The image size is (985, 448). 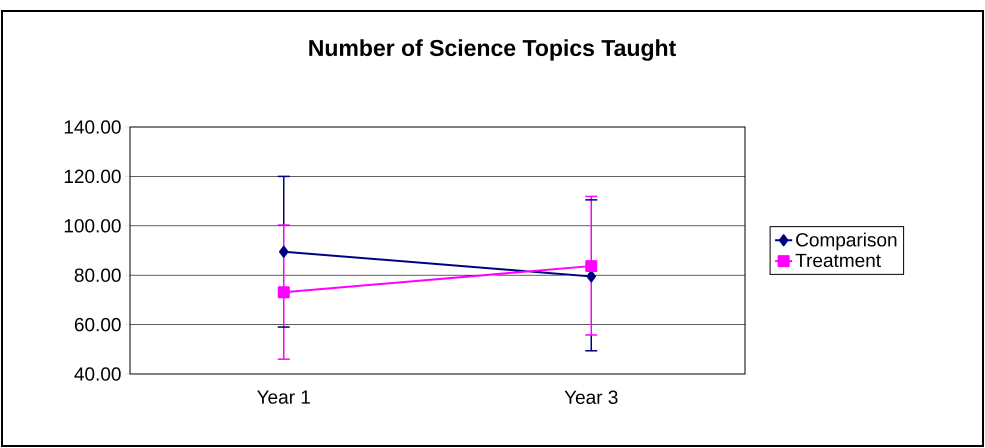 What do you see at coordinates (846, 241) in the screenshot?
I see `legend-label: Comparison` at bounding box center [846, 241].